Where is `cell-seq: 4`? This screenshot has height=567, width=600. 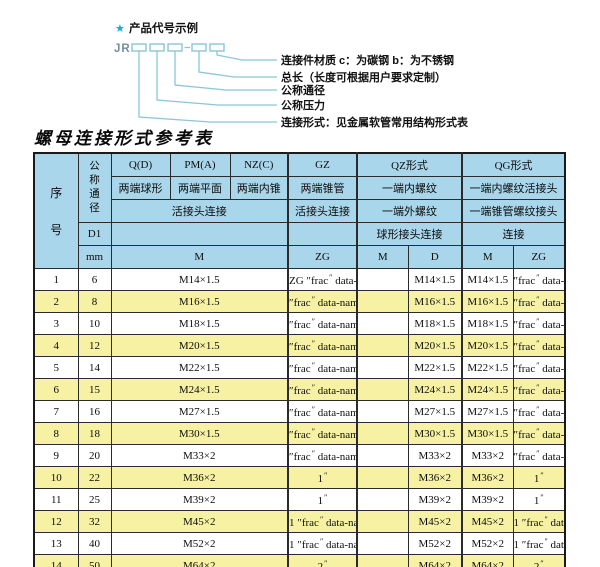
cell-seq: 4 is located at coordinates (56, 345).